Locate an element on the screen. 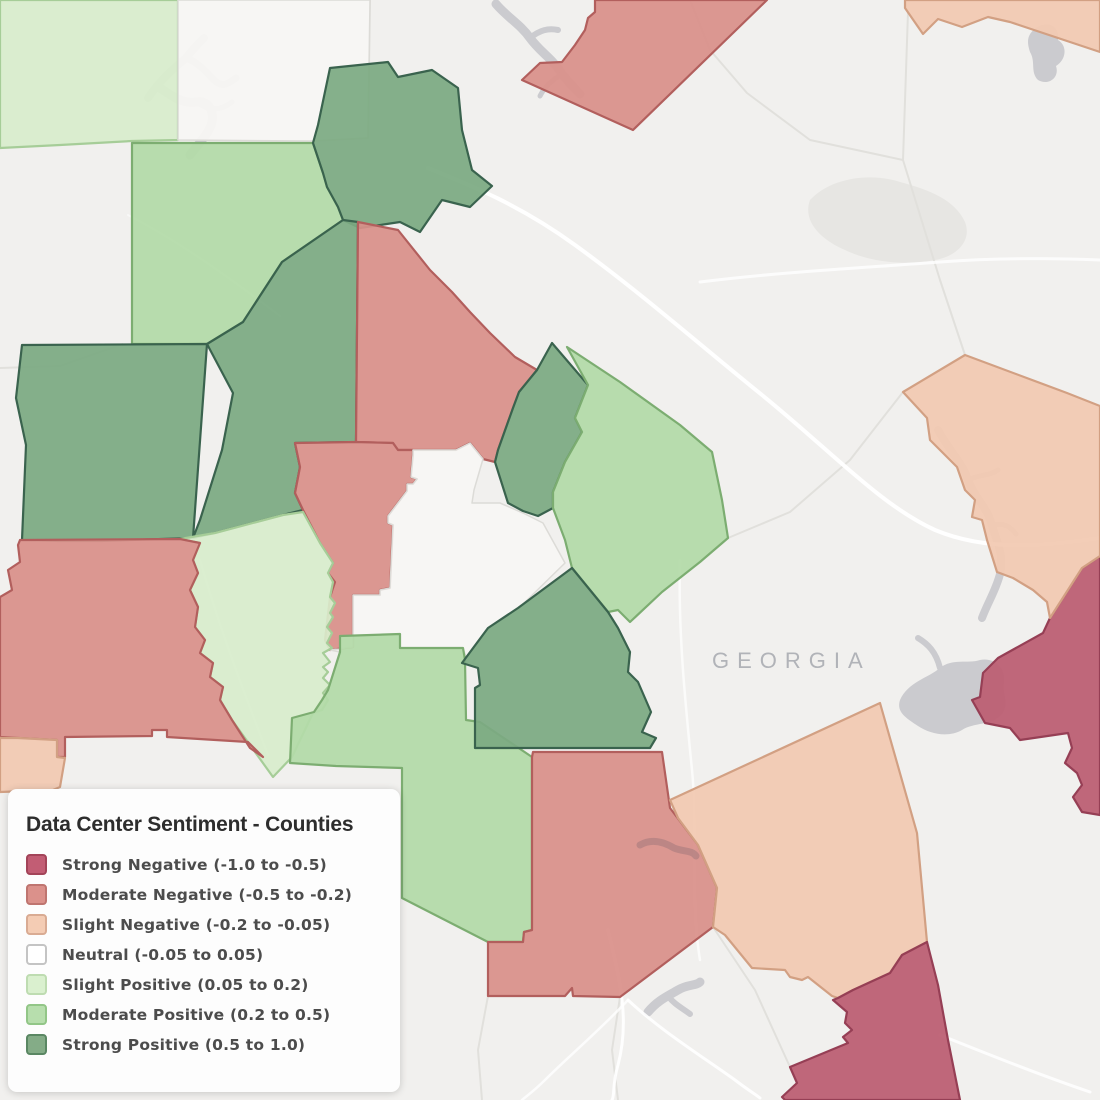  legend-swatch-strong_positive is located at coordinates (36, 1044).